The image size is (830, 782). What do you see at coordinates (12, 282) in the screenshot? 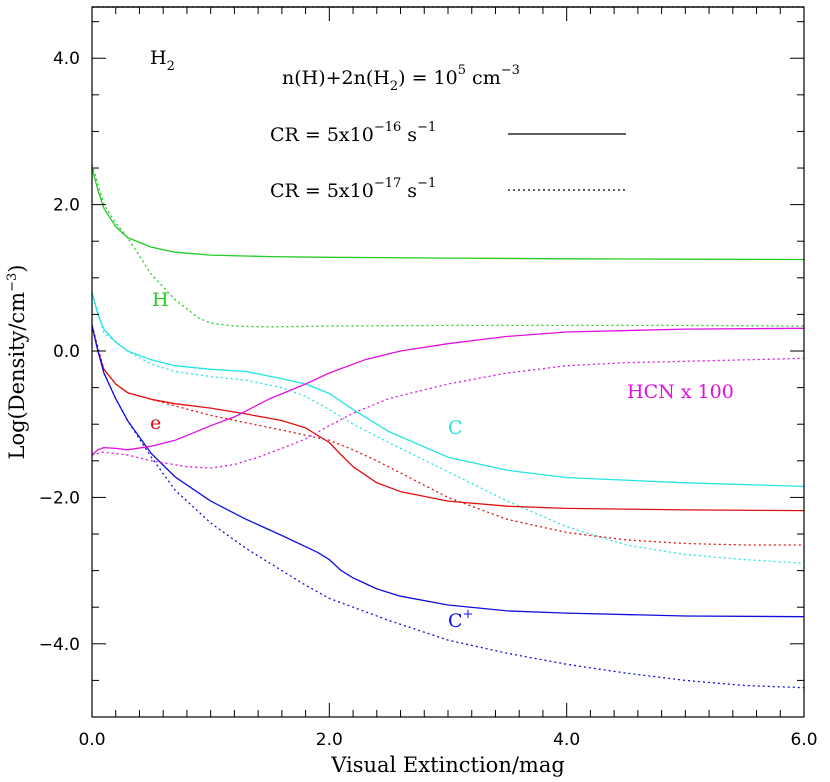
I see `y-axis-title-exponent: −3` at bounding box center [12, 282].